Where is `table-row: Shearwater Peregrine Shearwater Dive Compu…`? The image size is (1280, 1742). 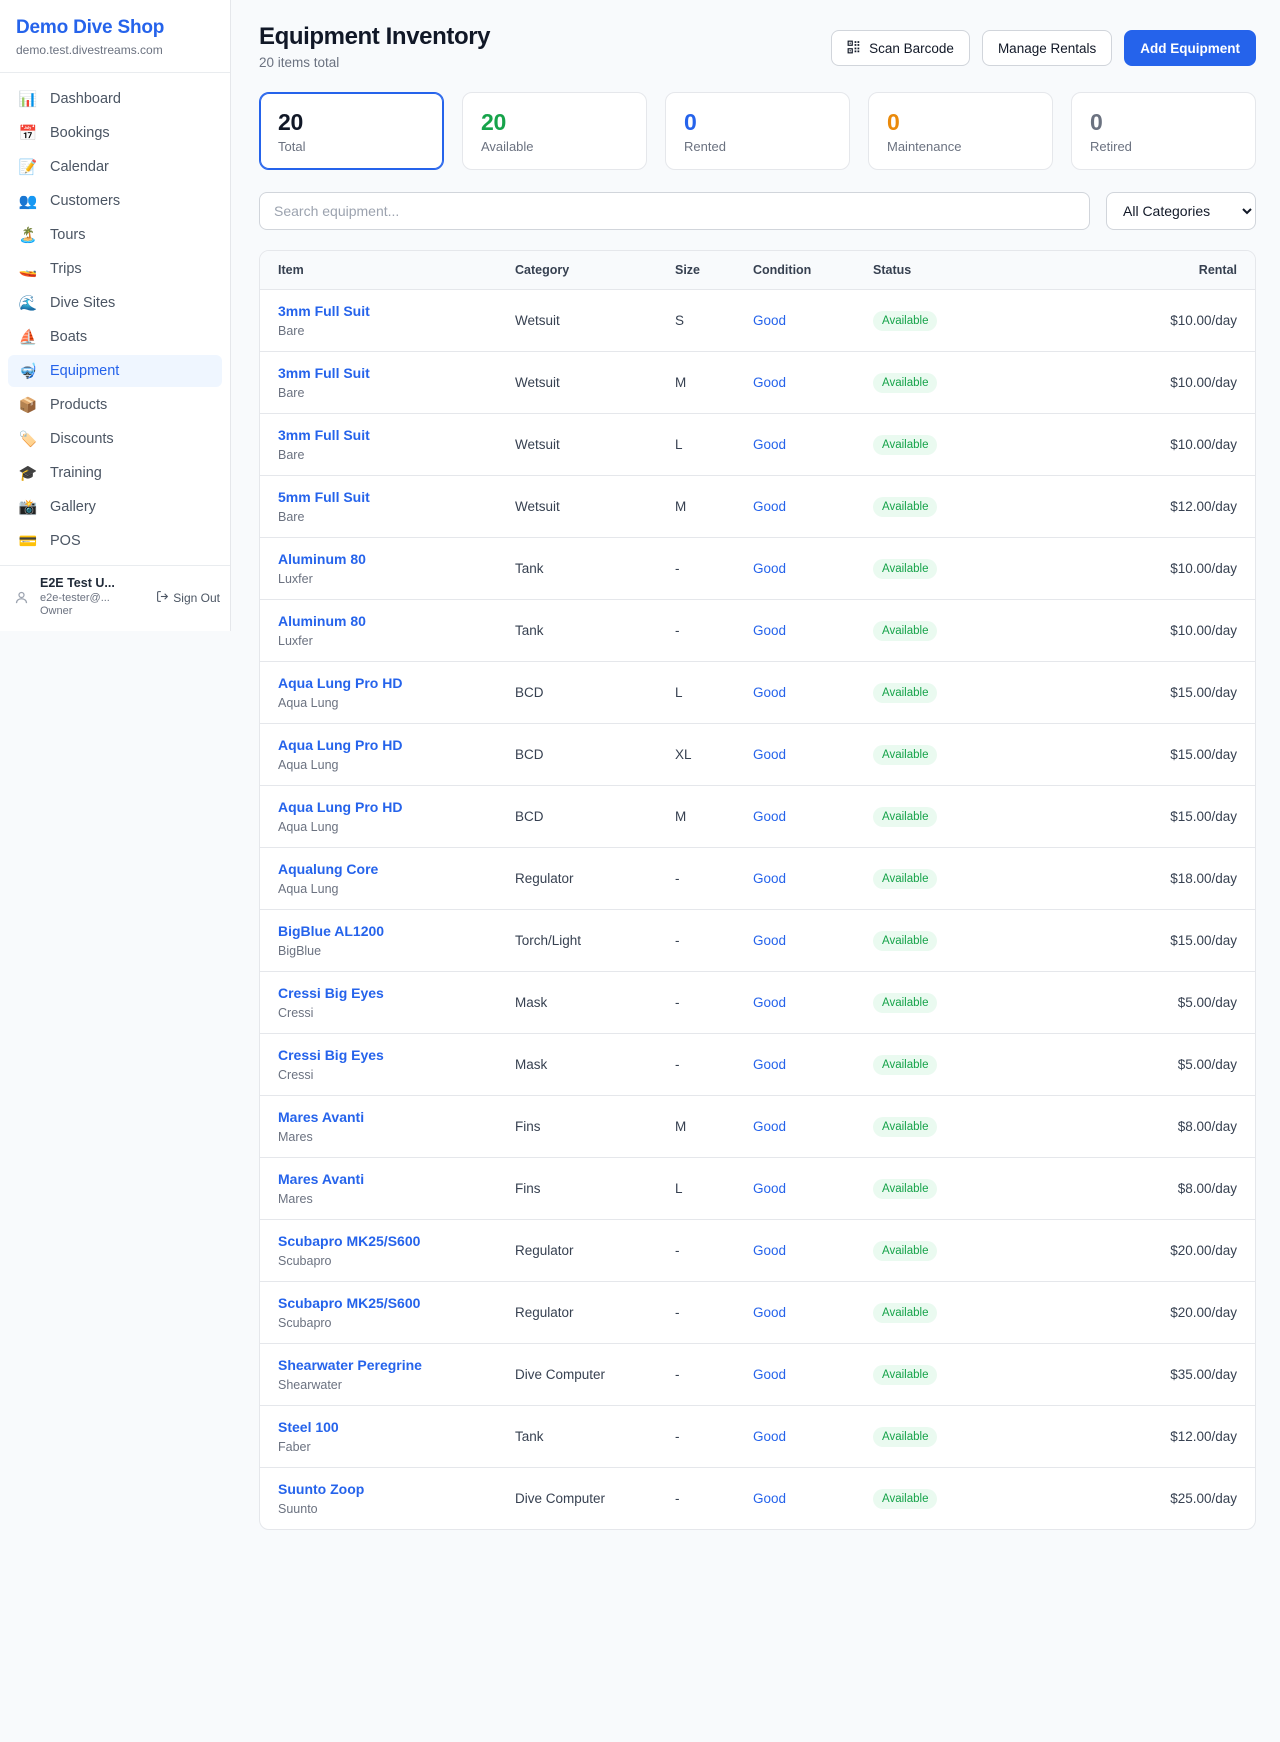
table-row: Shearwater Peregrine Shearwater Dive Compu… is located at coordinates (757, 1374).